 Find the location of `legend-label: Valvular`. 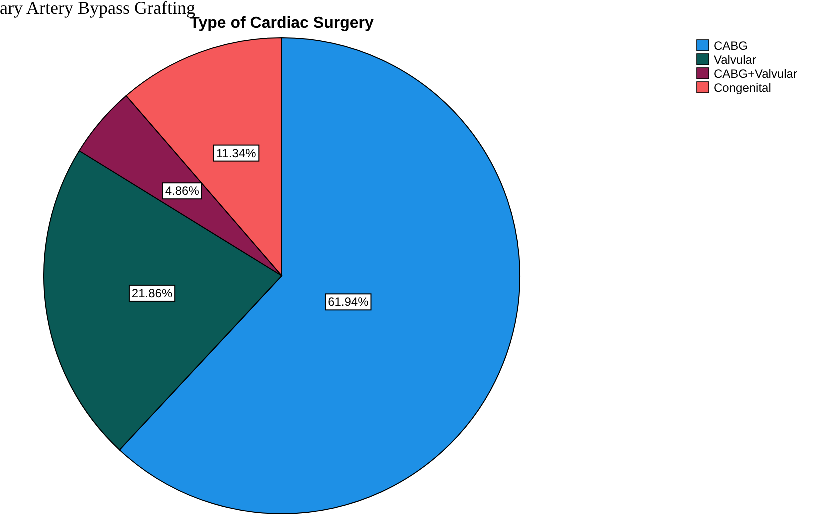

legend-label: Valvular is located at coordinates (735, 60).